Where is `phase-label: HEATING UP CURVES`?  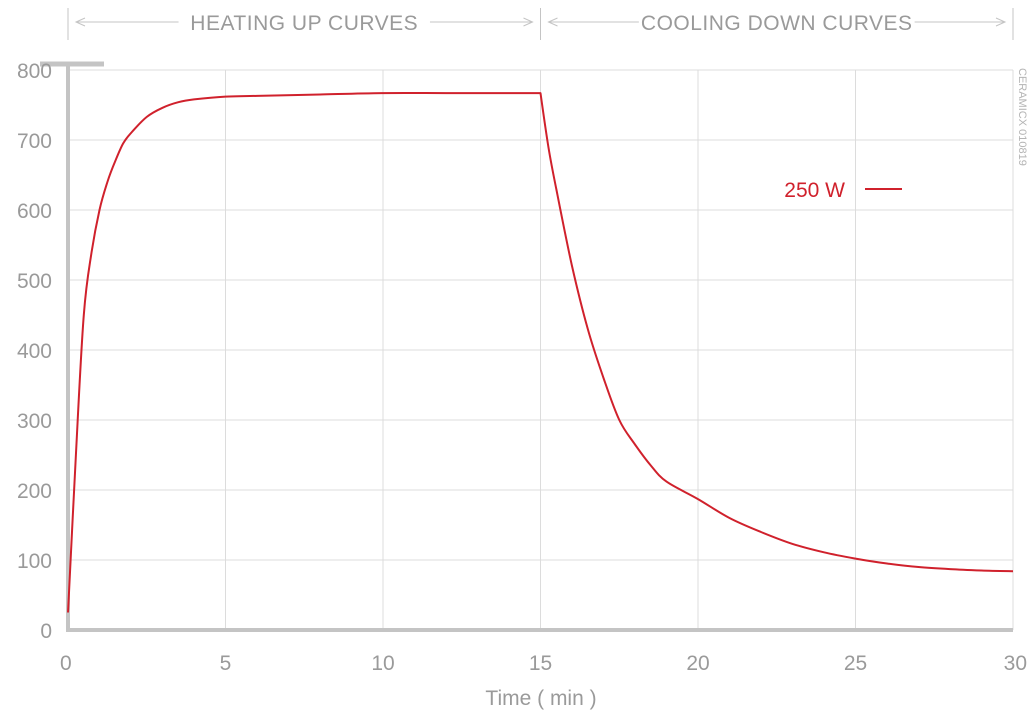
phase-label: HEATING UP CURVES is located at coordinates (304, 23).